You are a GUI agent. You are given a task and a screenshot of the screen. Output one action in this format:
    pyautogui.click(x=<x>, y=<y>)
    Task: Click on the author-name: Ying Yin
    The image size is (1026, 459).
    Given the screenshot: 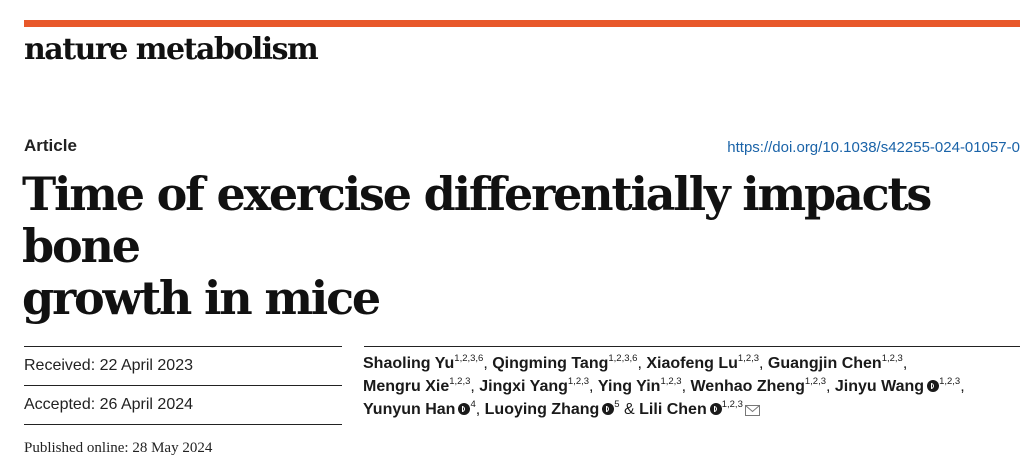 What is the action you would take?
    pyautogui.click(x=629, y=386)
    